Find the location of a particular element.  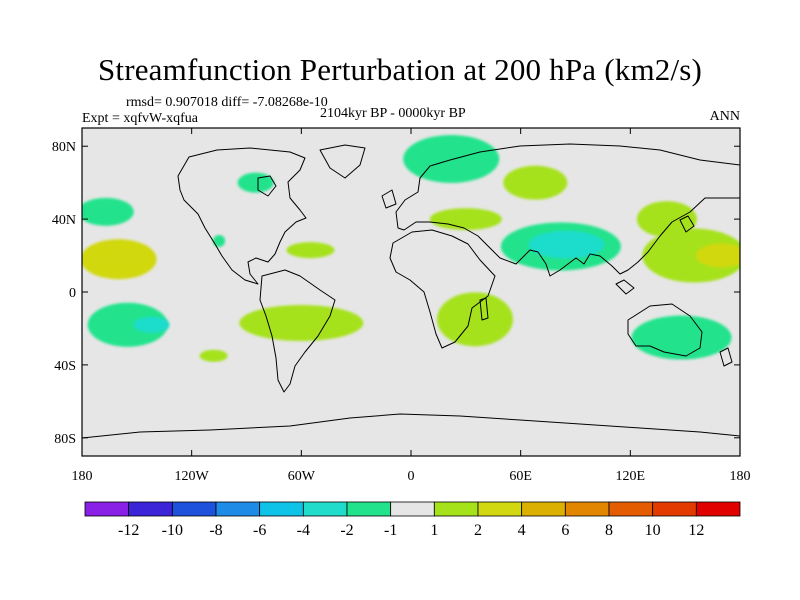

rmsd-value: 0.907018 is located at coordinates (191, 102).